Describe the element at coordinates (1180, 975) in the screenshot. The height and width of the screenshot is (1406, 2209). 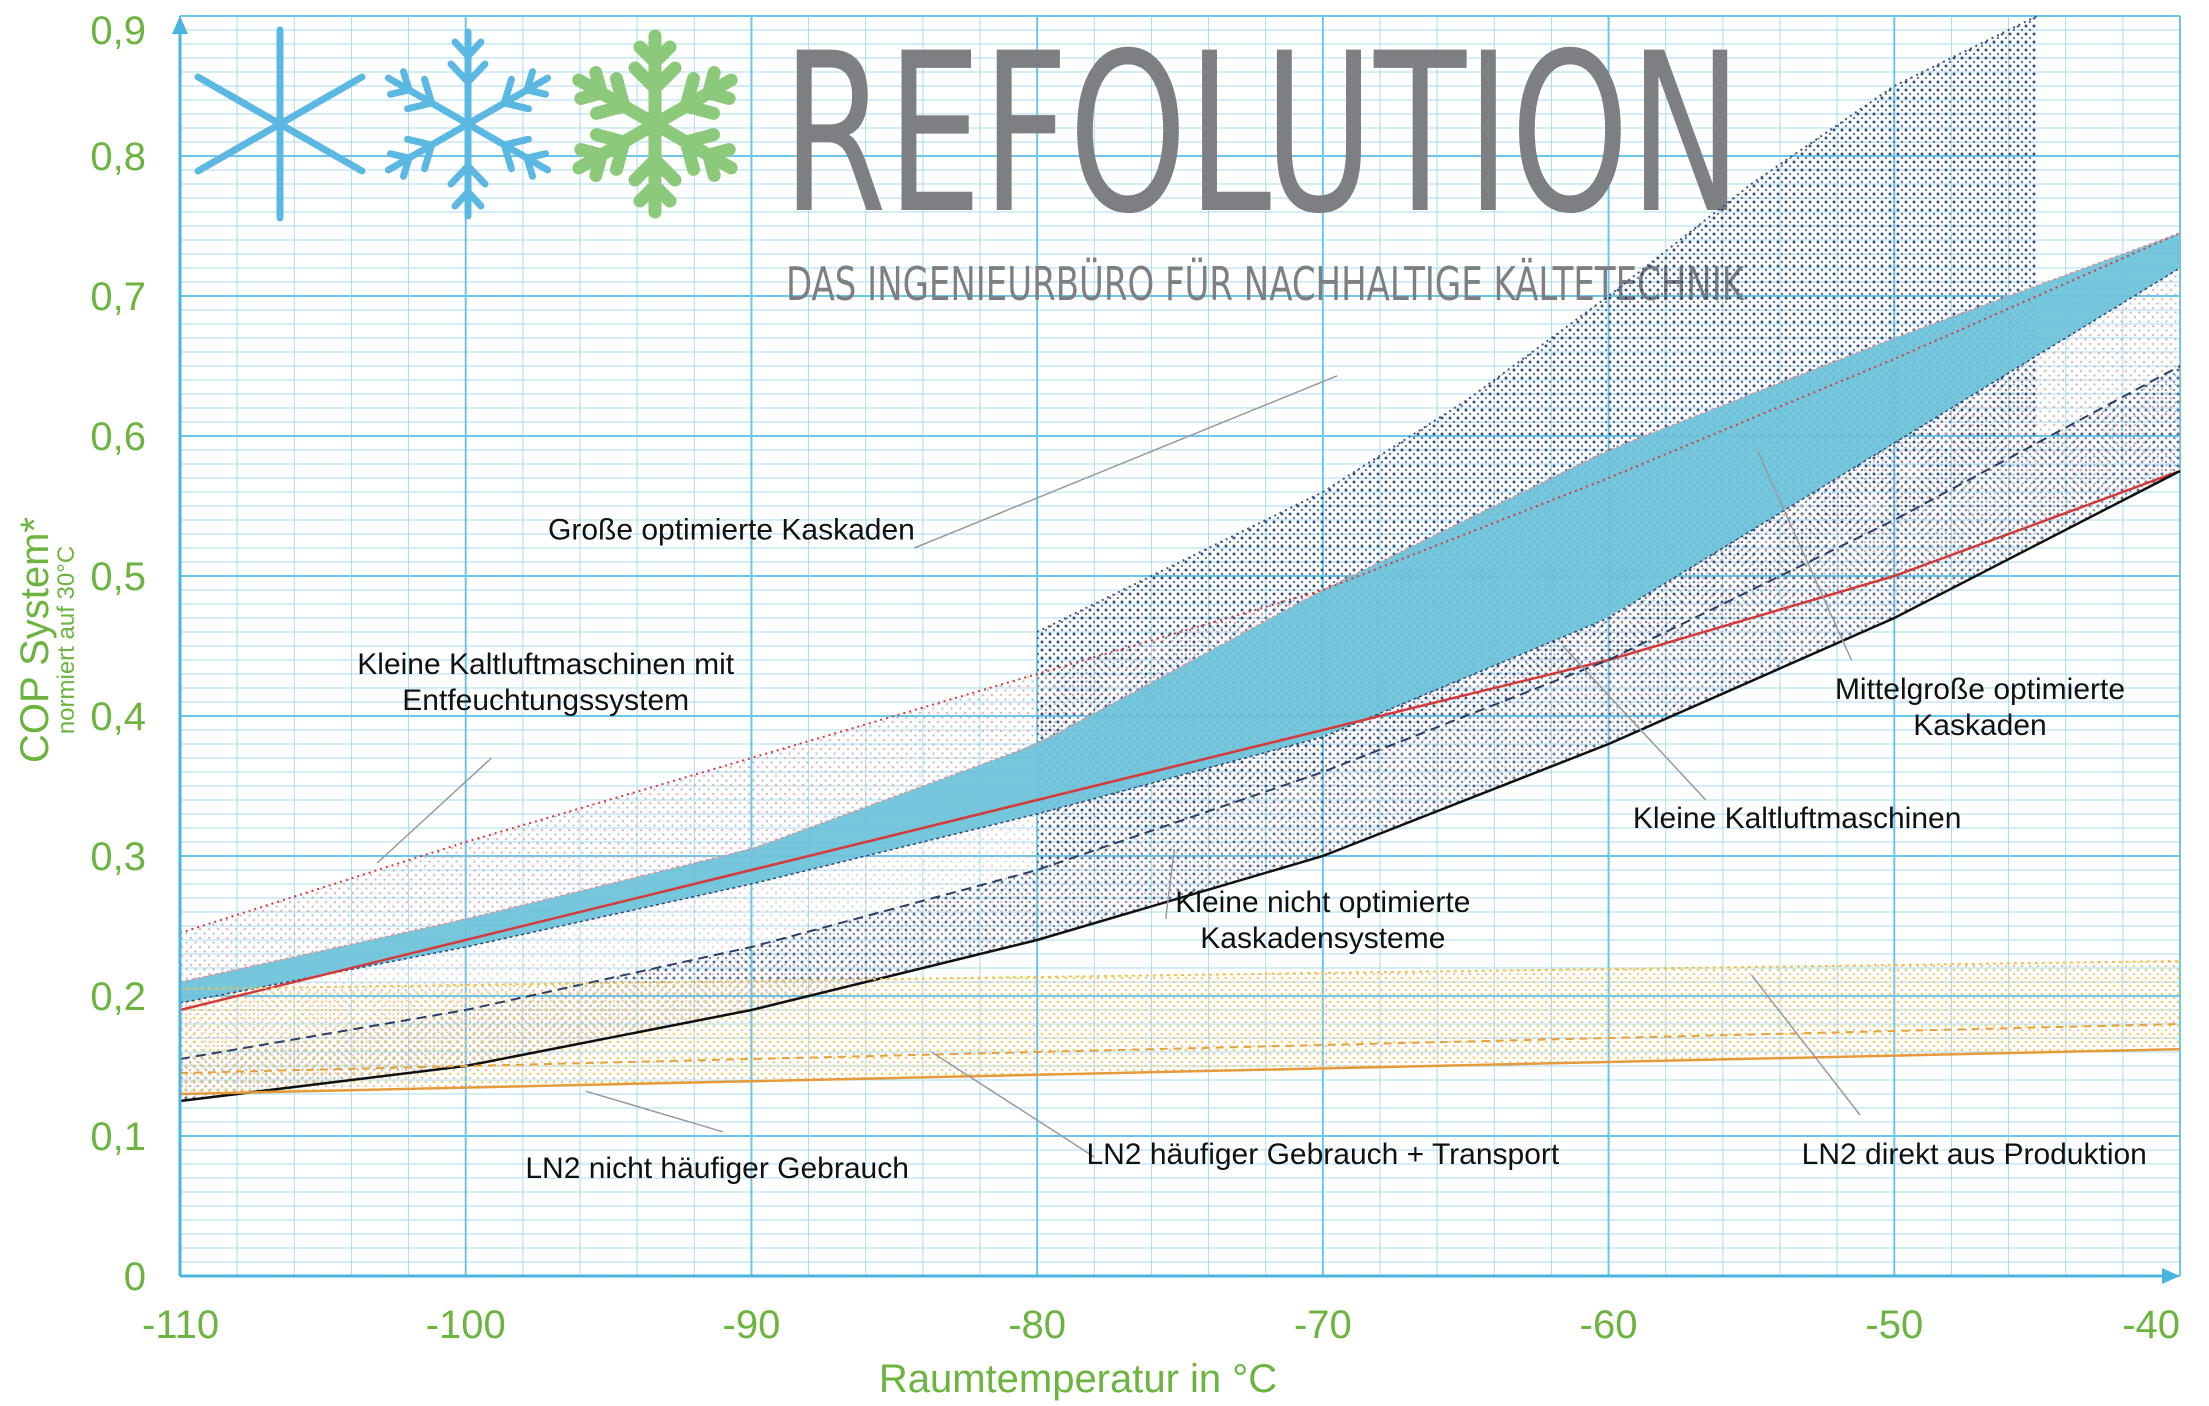
I see `series-line-yellow-top` at that location.